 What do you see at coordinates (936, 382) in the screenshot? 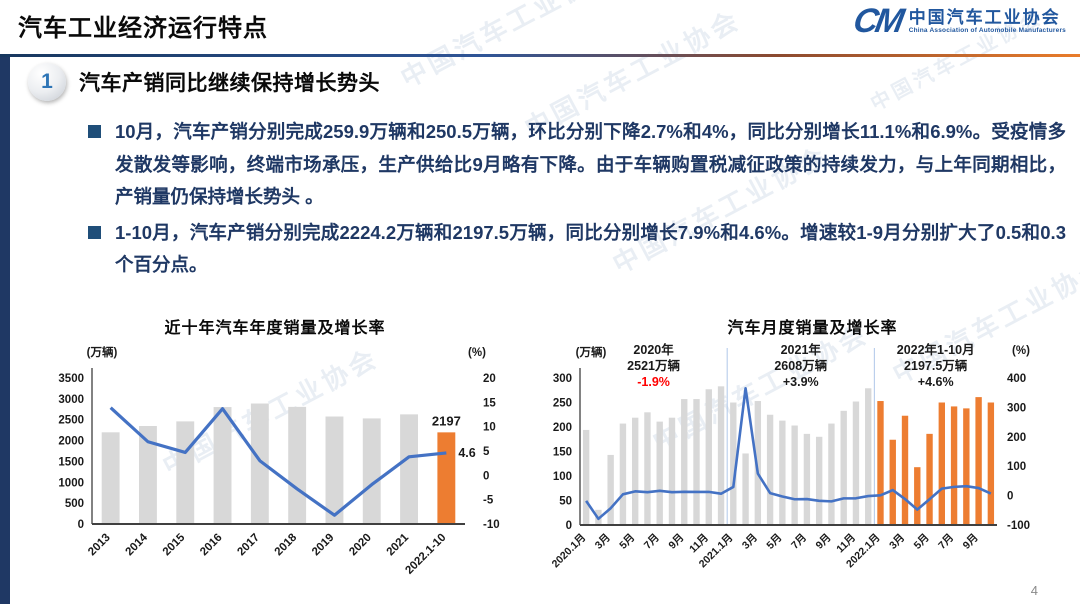
I see `group-annotation: +4.6%` at bounding box center [936, 382].